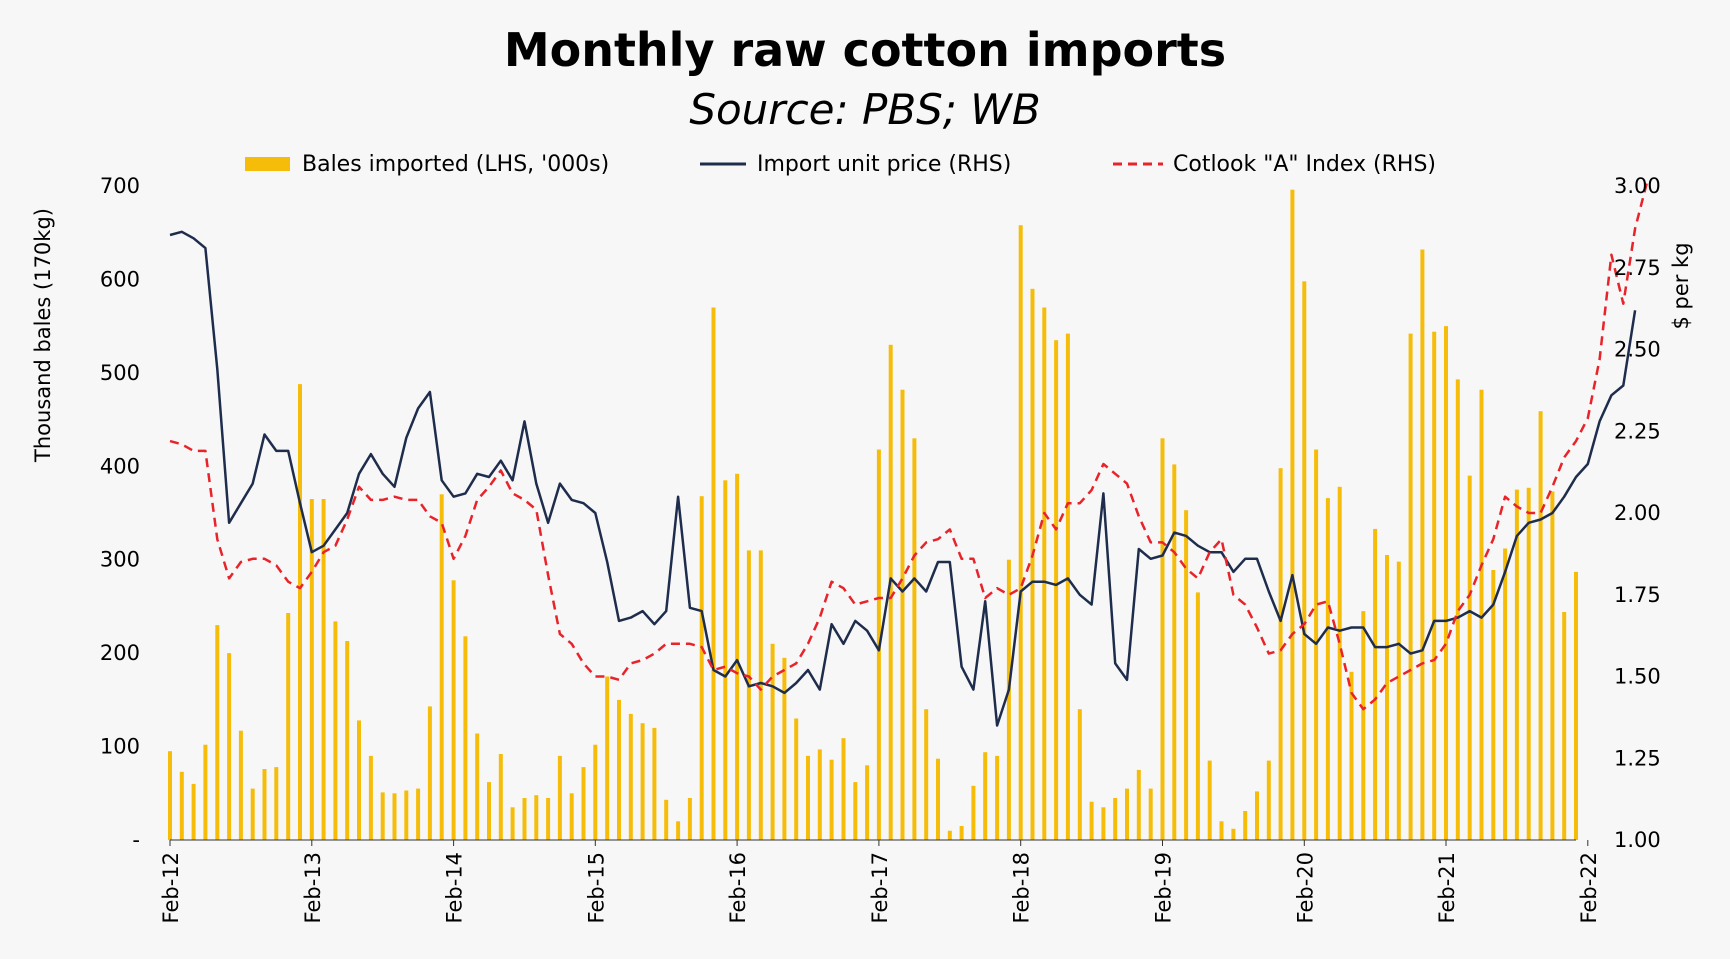  What do you see at coordinates (171, 887) in the screenshot?
I see `x-tick-label: Feb-12` at bounding box center [171, 887].